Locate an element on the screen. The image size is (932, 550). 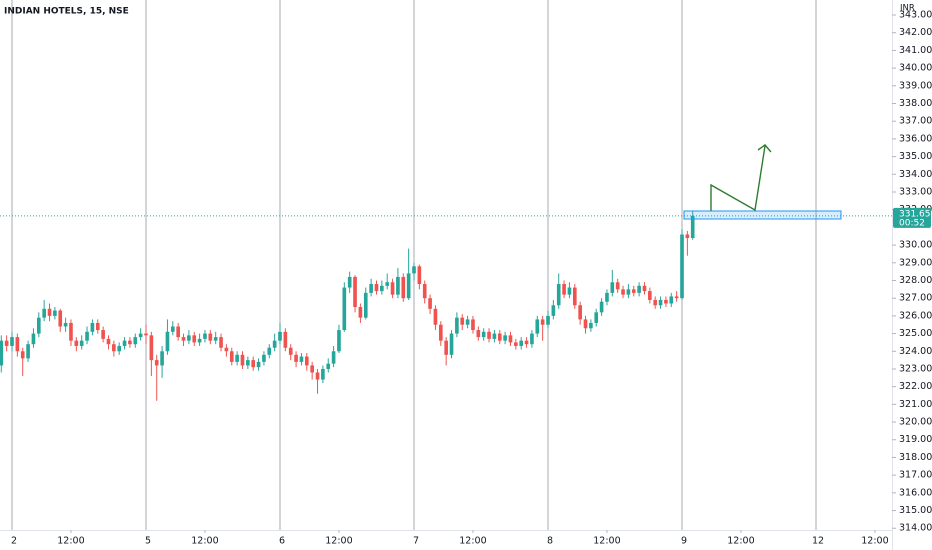
y-tick-label: 334.00 is located at coordinates (915, 174).